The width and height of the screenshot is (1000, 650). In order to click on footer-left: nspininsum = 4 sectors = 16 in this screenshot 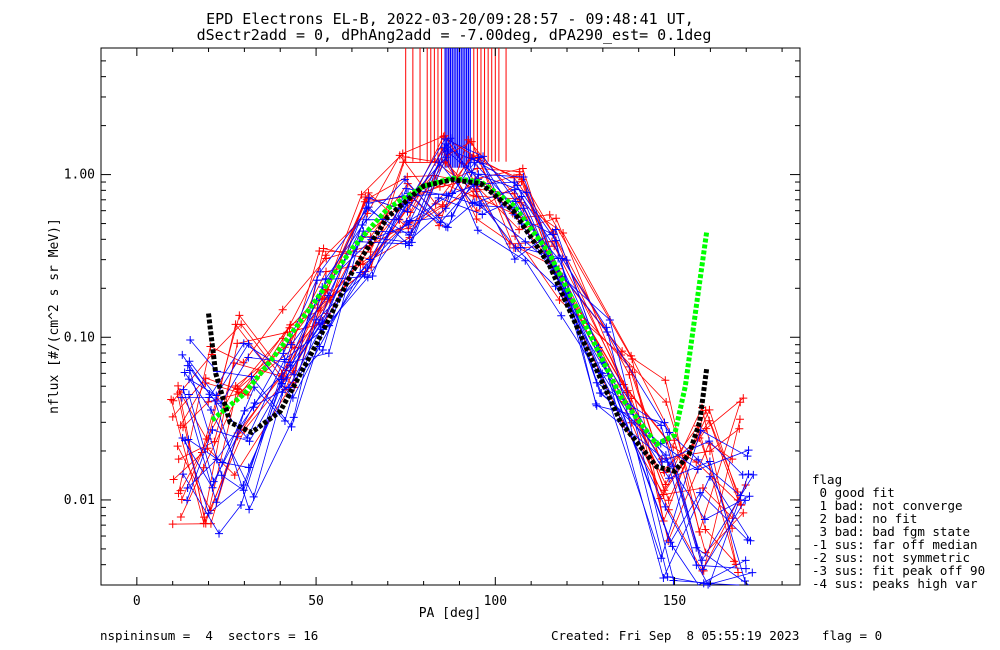, I will do `click(209, 635)`.